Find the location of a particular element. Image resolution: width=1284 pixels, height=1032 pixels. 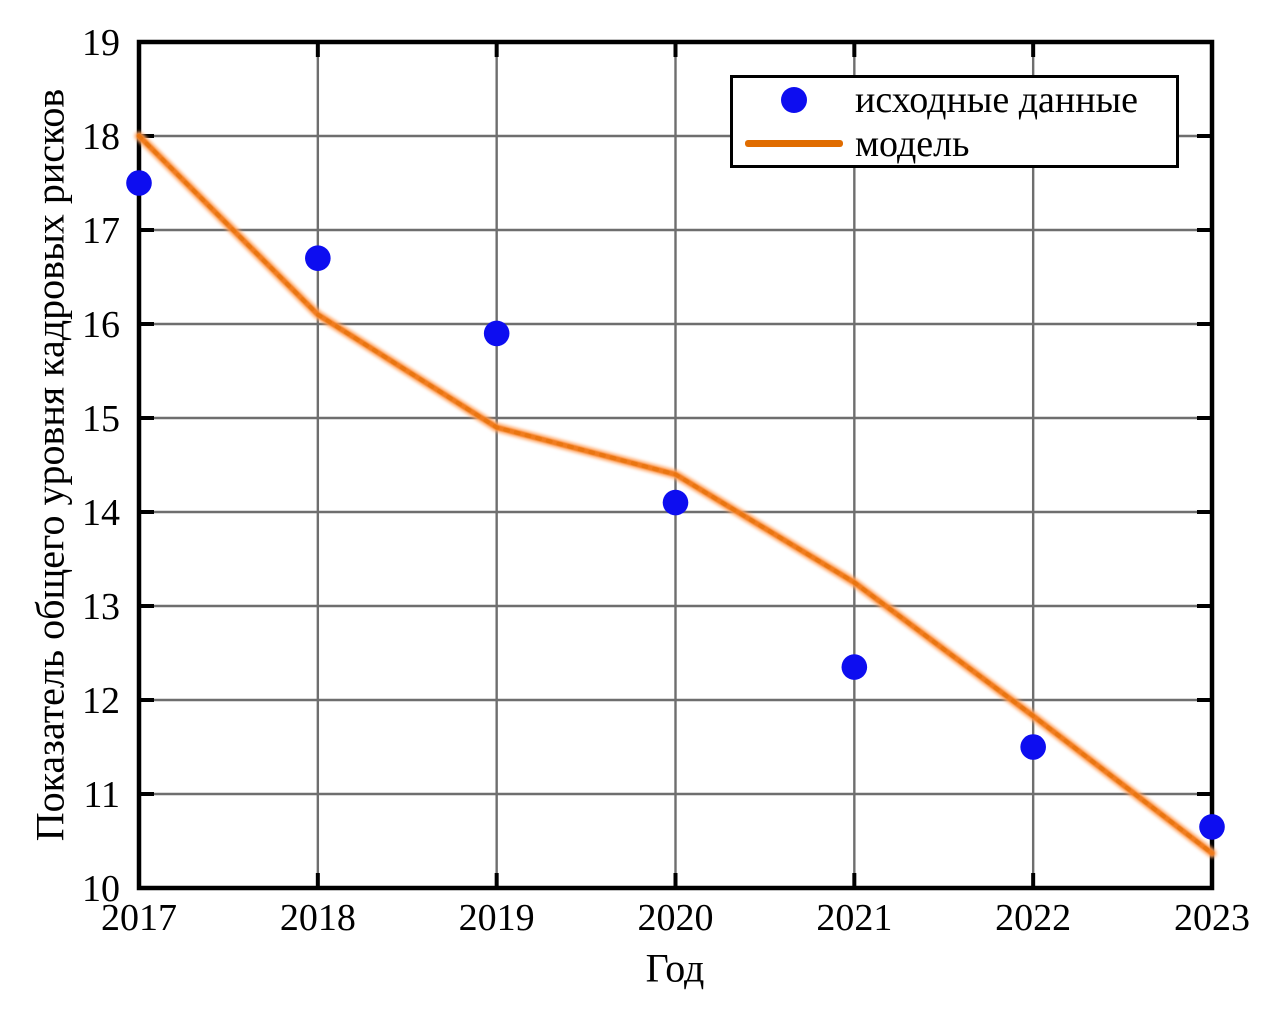

y-tick-label: 19 is located at coordinates (101, 43).